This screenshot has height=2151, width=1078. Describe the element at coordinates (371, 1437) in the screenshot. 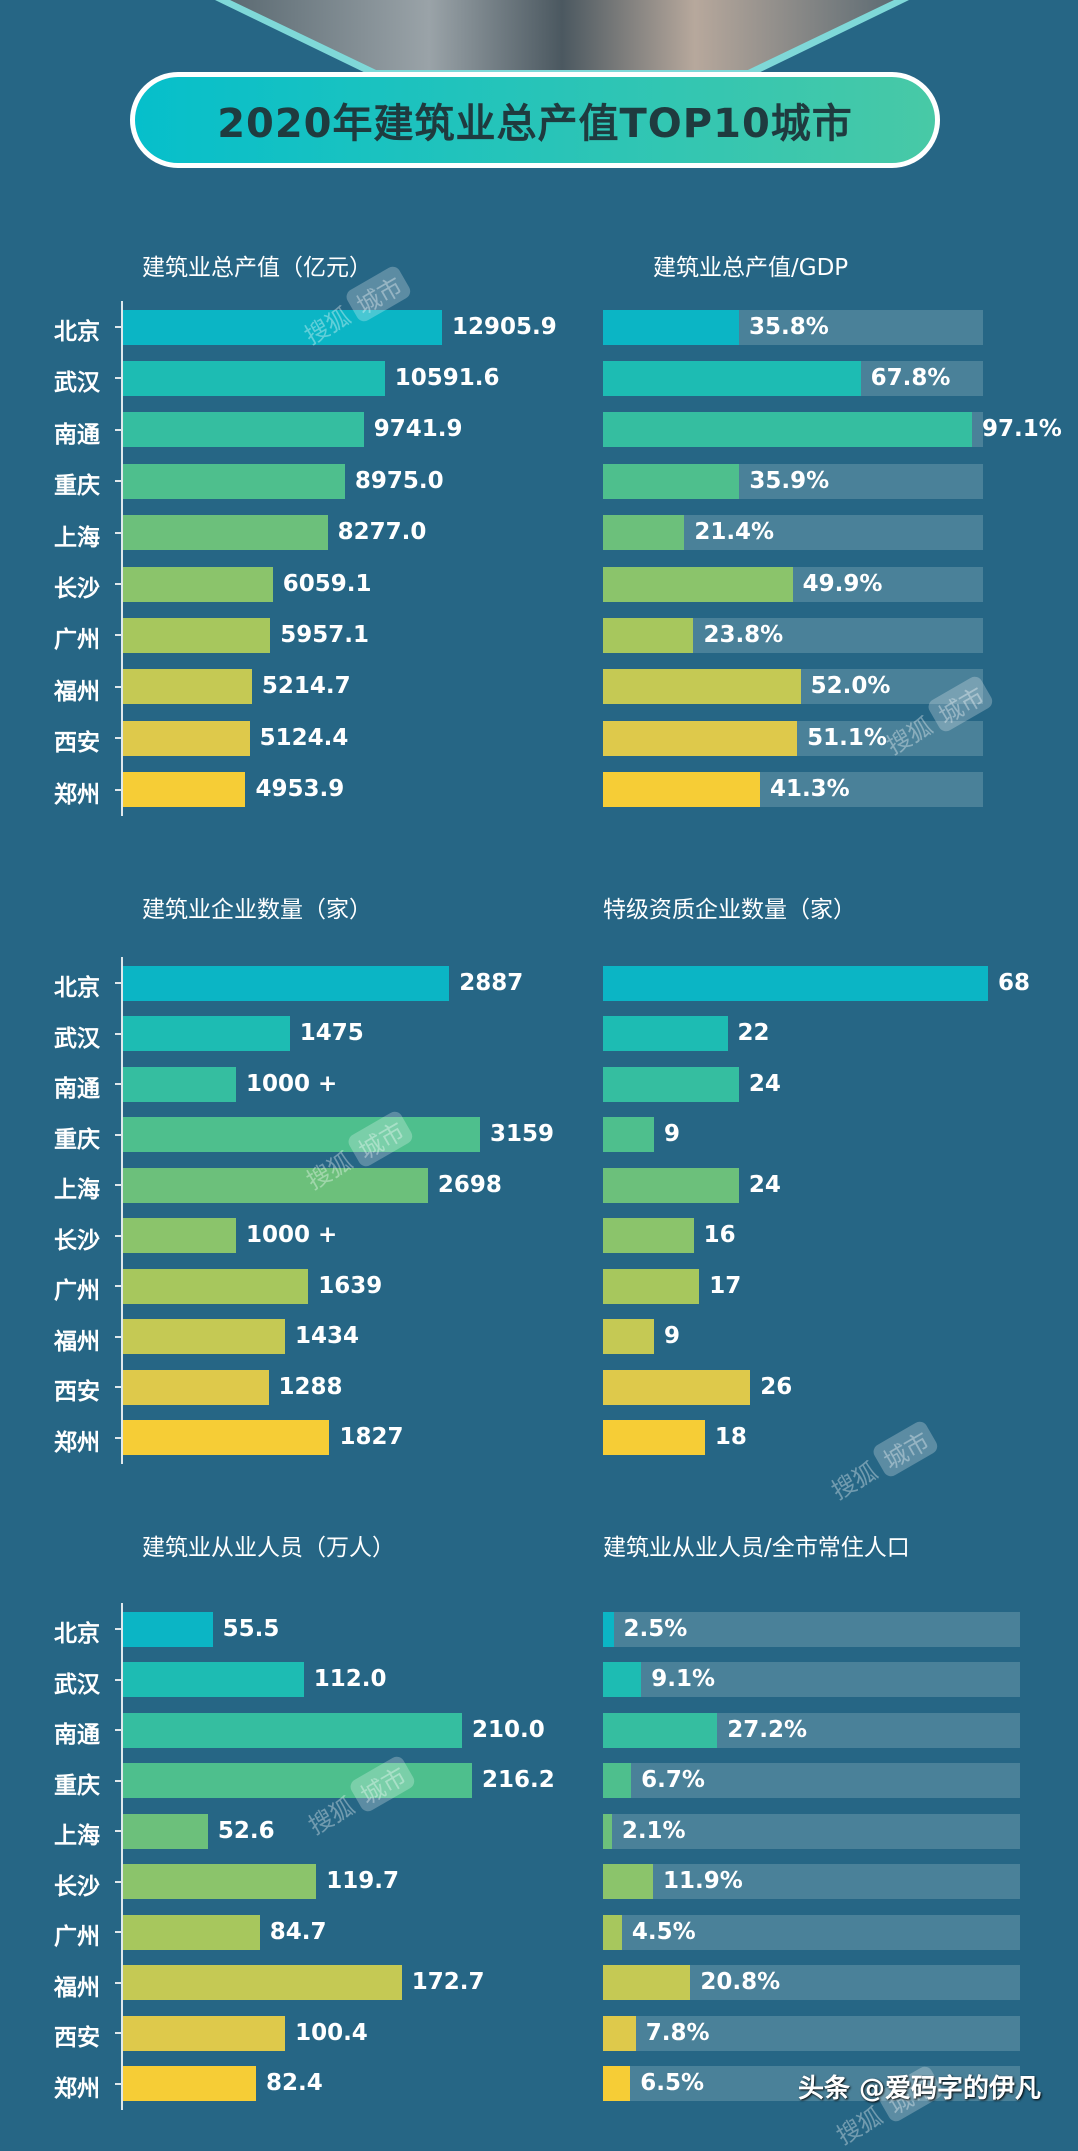

I see `data-label: 1827` at that location.